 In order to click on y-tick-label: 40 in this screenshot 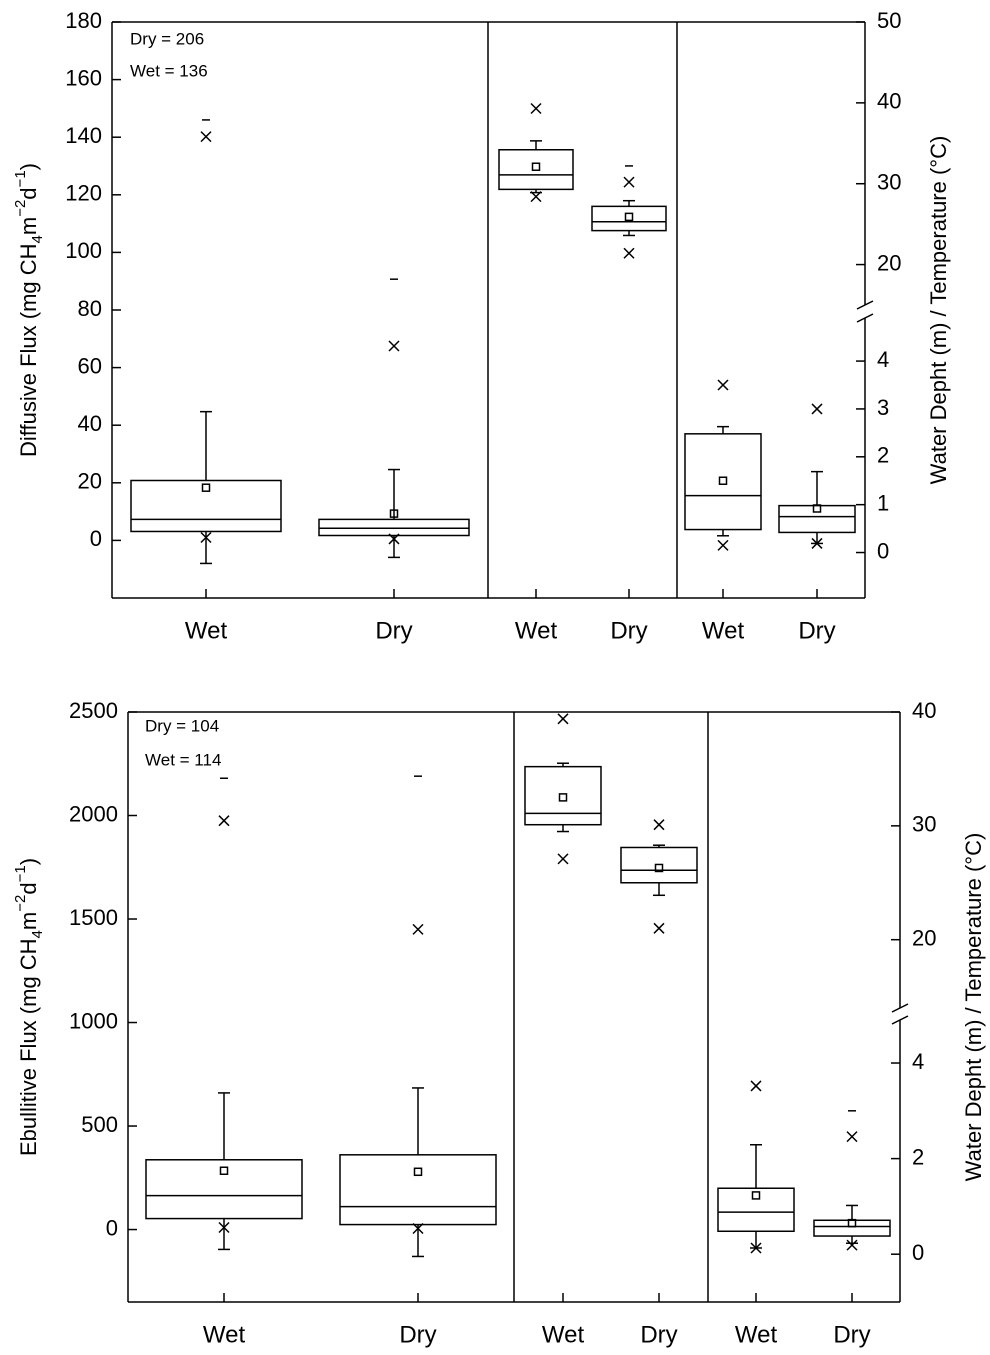, I will do `click(90, 423)`.